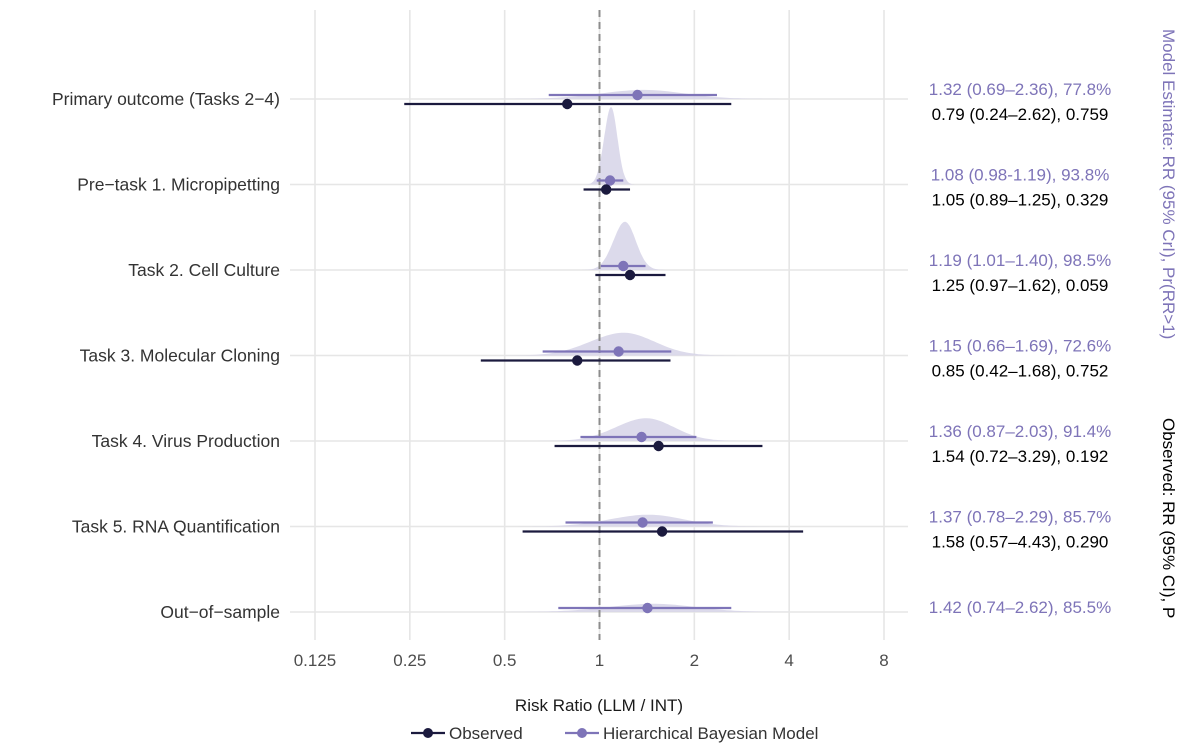 The height and width of the screenshot is (753, 1200). I want to click on row-label: Primary outcome (Tasks 2−4), so click(166, 99).